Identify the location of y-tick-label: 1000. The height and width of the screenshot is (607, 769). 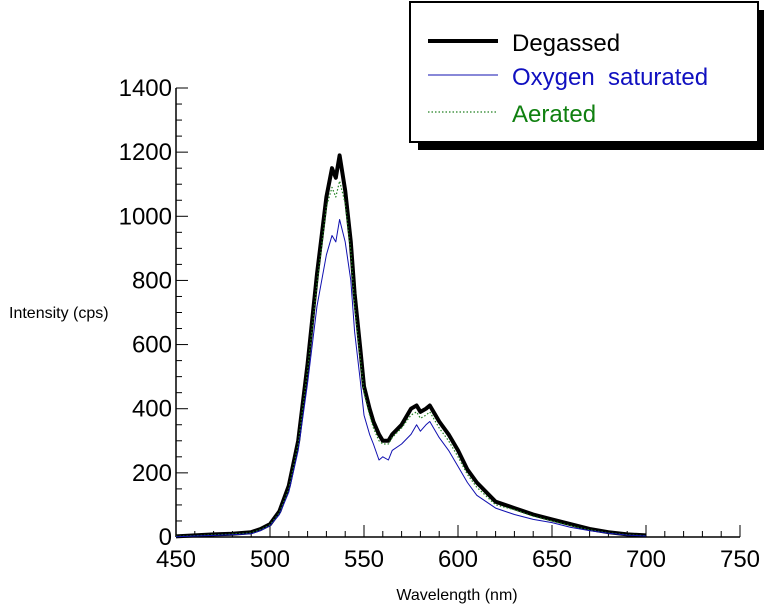
(145, 216).